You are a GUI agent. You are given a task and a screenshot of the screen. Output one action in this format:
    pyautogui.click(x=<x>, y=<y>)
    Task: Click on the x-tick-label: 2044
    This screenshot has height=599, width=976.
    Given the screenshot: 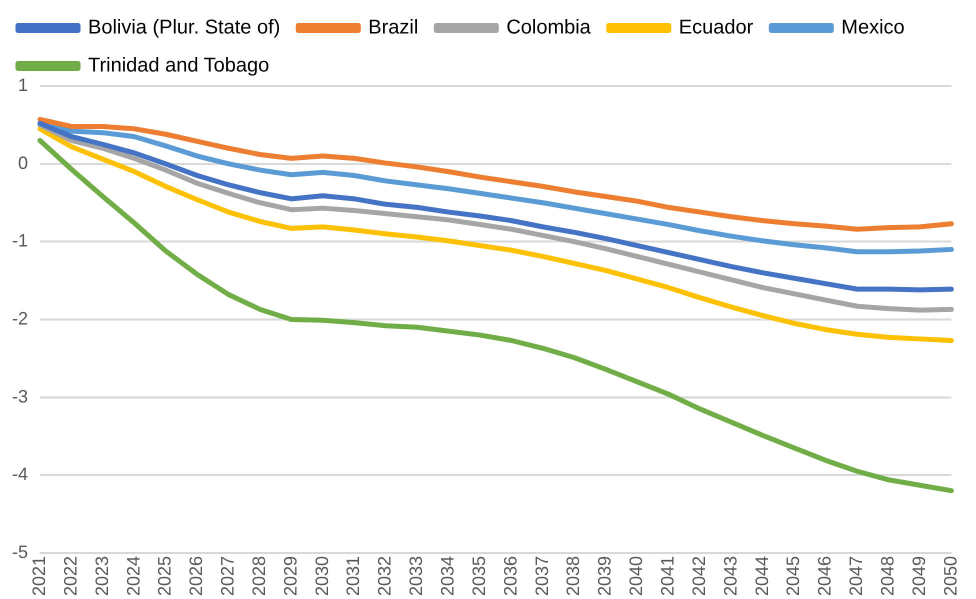 What is the action you would take?
    pyautogui.click(x=762, y=576)
    